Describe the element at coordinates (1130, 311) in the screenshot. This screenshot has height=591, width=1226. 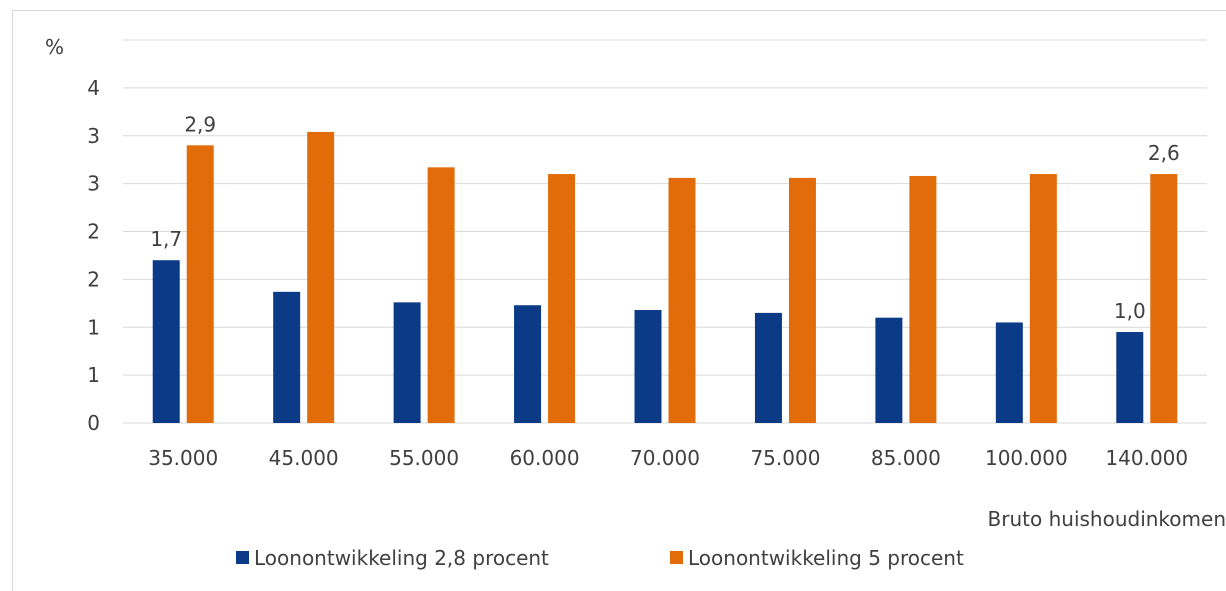
I see `data-label: 1,0` at that location.